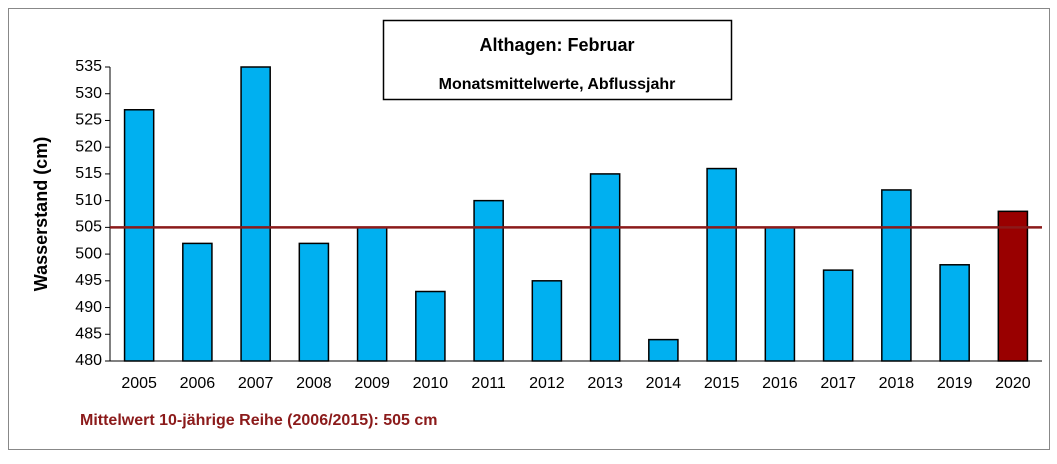 Image resolution: width=1057 pixels, height=464 pixels. What do you see at coordinates (547, 383) in the screenshot?
I see `x-tick-label: 2012` at bounding box center [547, 383].